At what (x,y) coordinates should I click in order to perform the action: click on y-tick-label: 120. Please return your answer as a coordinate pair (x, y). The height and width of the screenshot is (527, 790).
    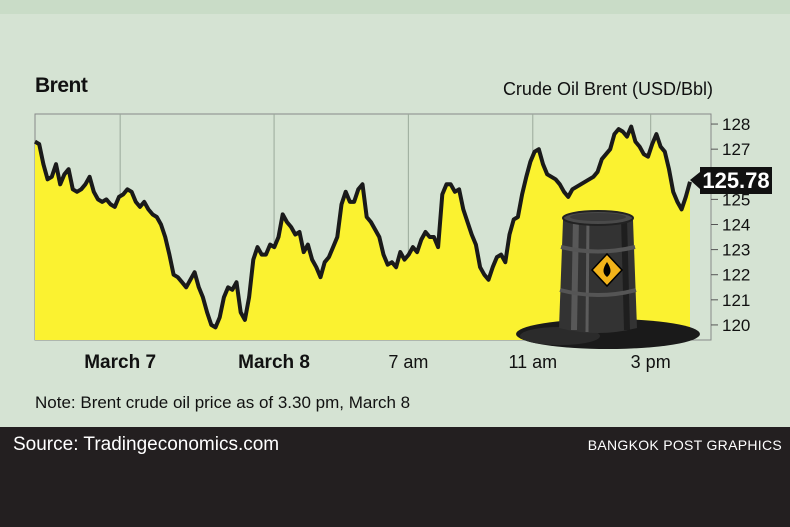
    Looking at the image, I should click on (736, 325).